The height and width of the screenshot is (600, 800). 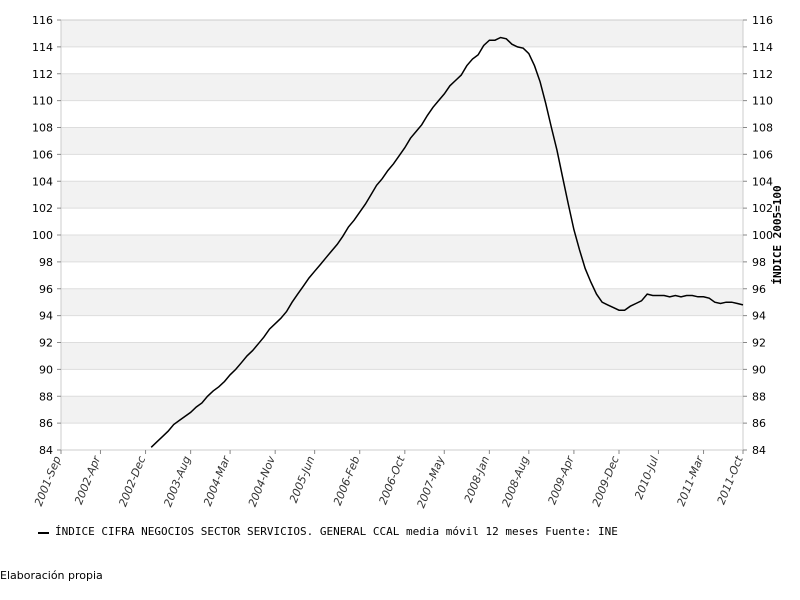 I want to click on x-tick-label: 2005-Jun, so click(x=302, y=479).